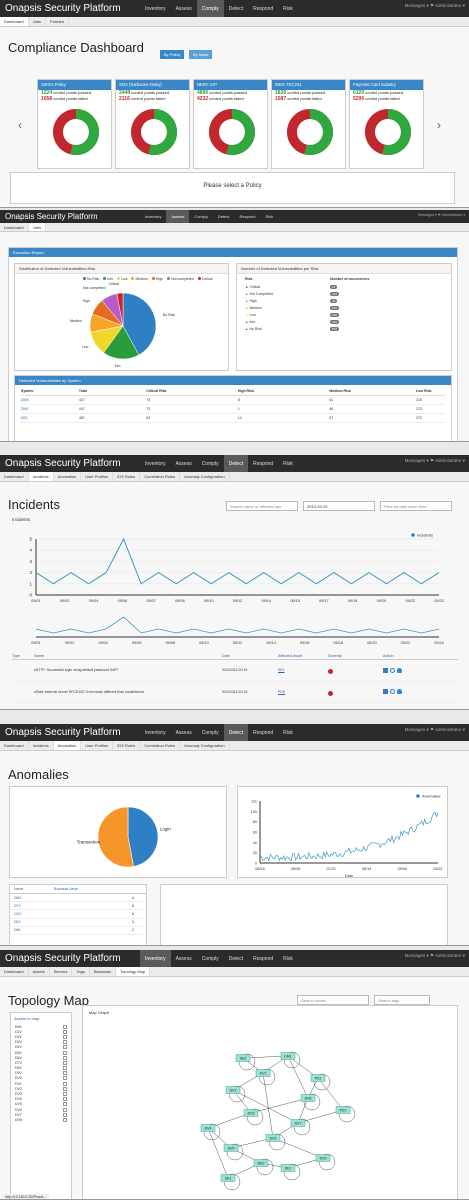 The image size is (469, 1200). Describe the element at coordinates (233, 400) in the screenshot. I see `table-row: DMS 447 73 8 61 215` at that location.